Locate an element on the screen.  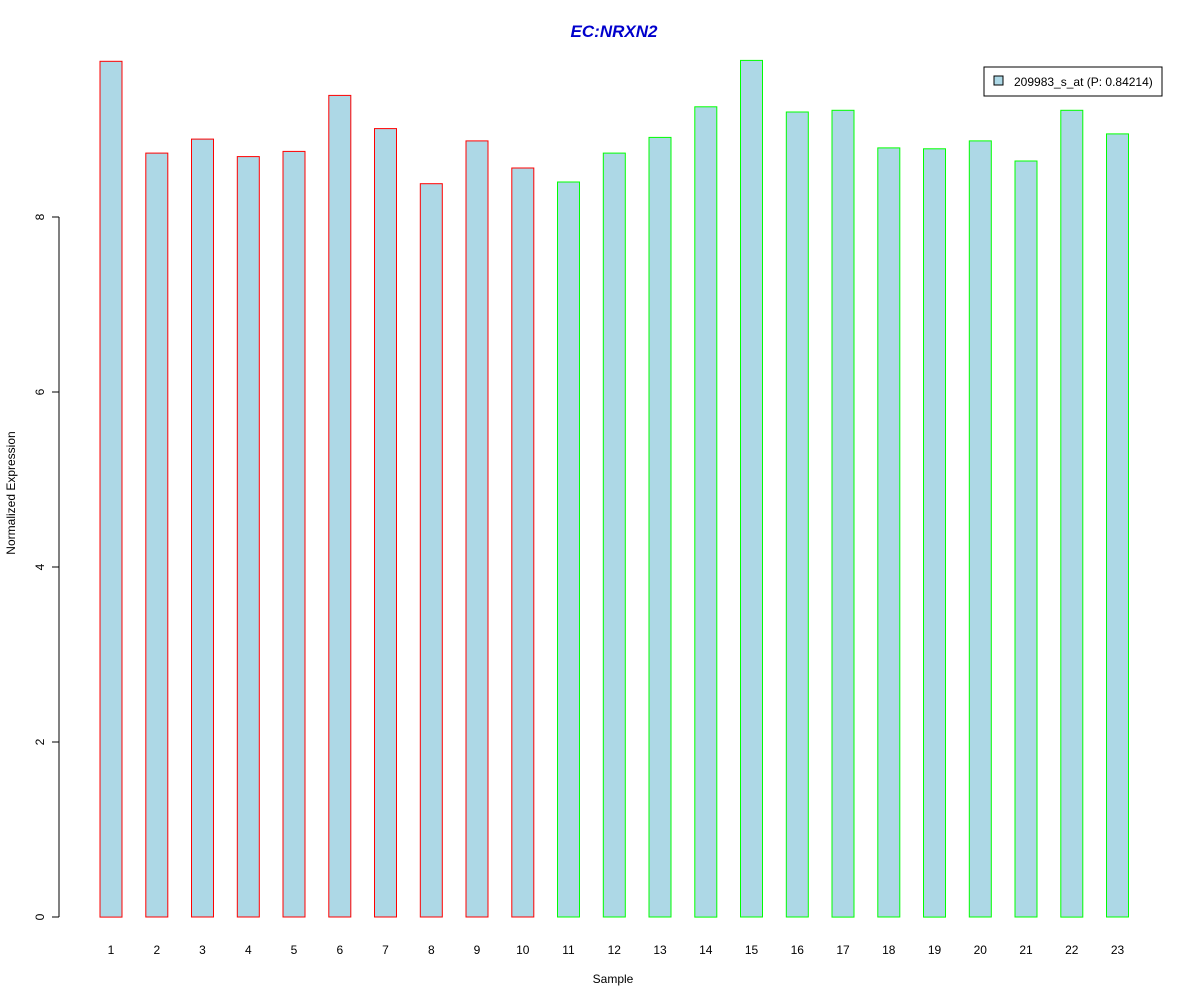
x-tick-label: 15 is located at coordinates (752, 950).